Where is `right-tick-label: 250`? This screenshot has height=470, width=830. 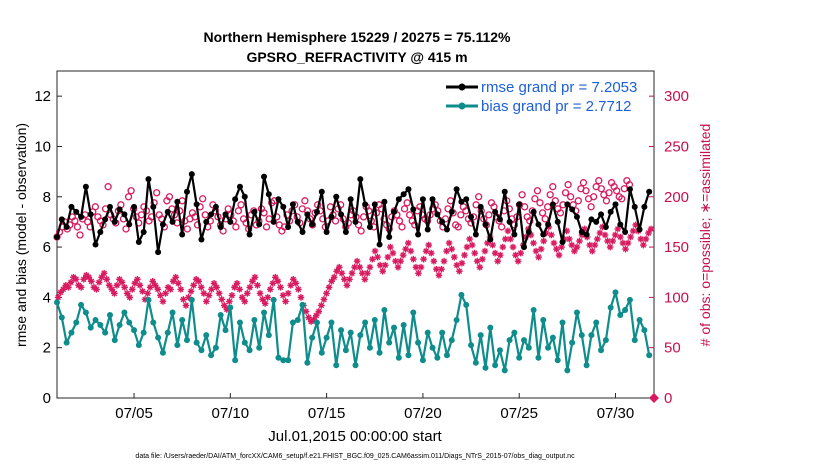
right-tick-label: 250 is located at coordinates (676, 146).